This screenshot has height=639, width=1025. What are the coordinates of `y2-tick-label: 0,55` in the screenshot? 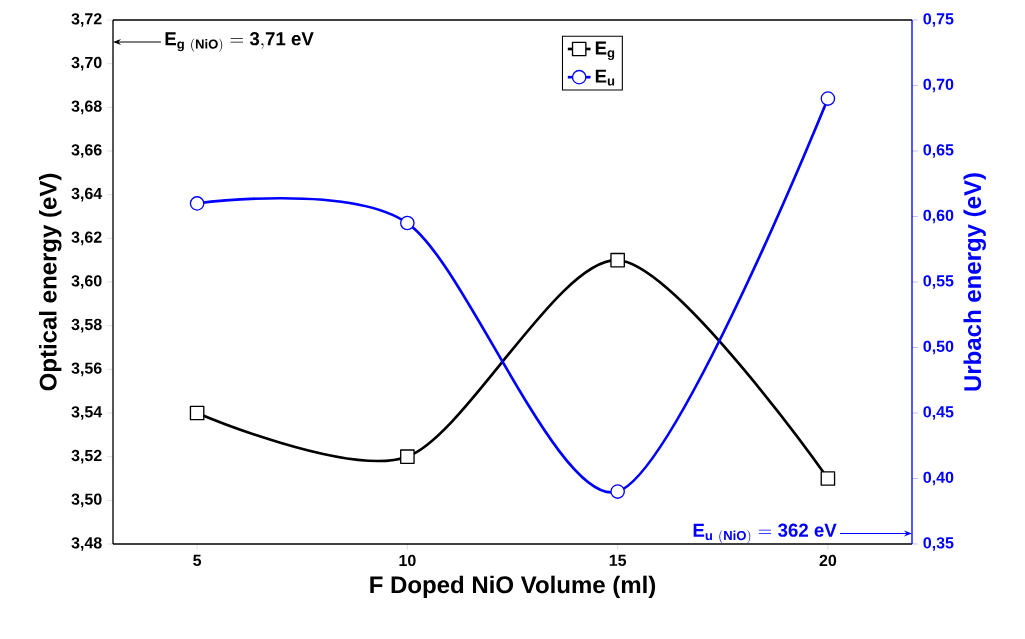 It's located at (938, 282).